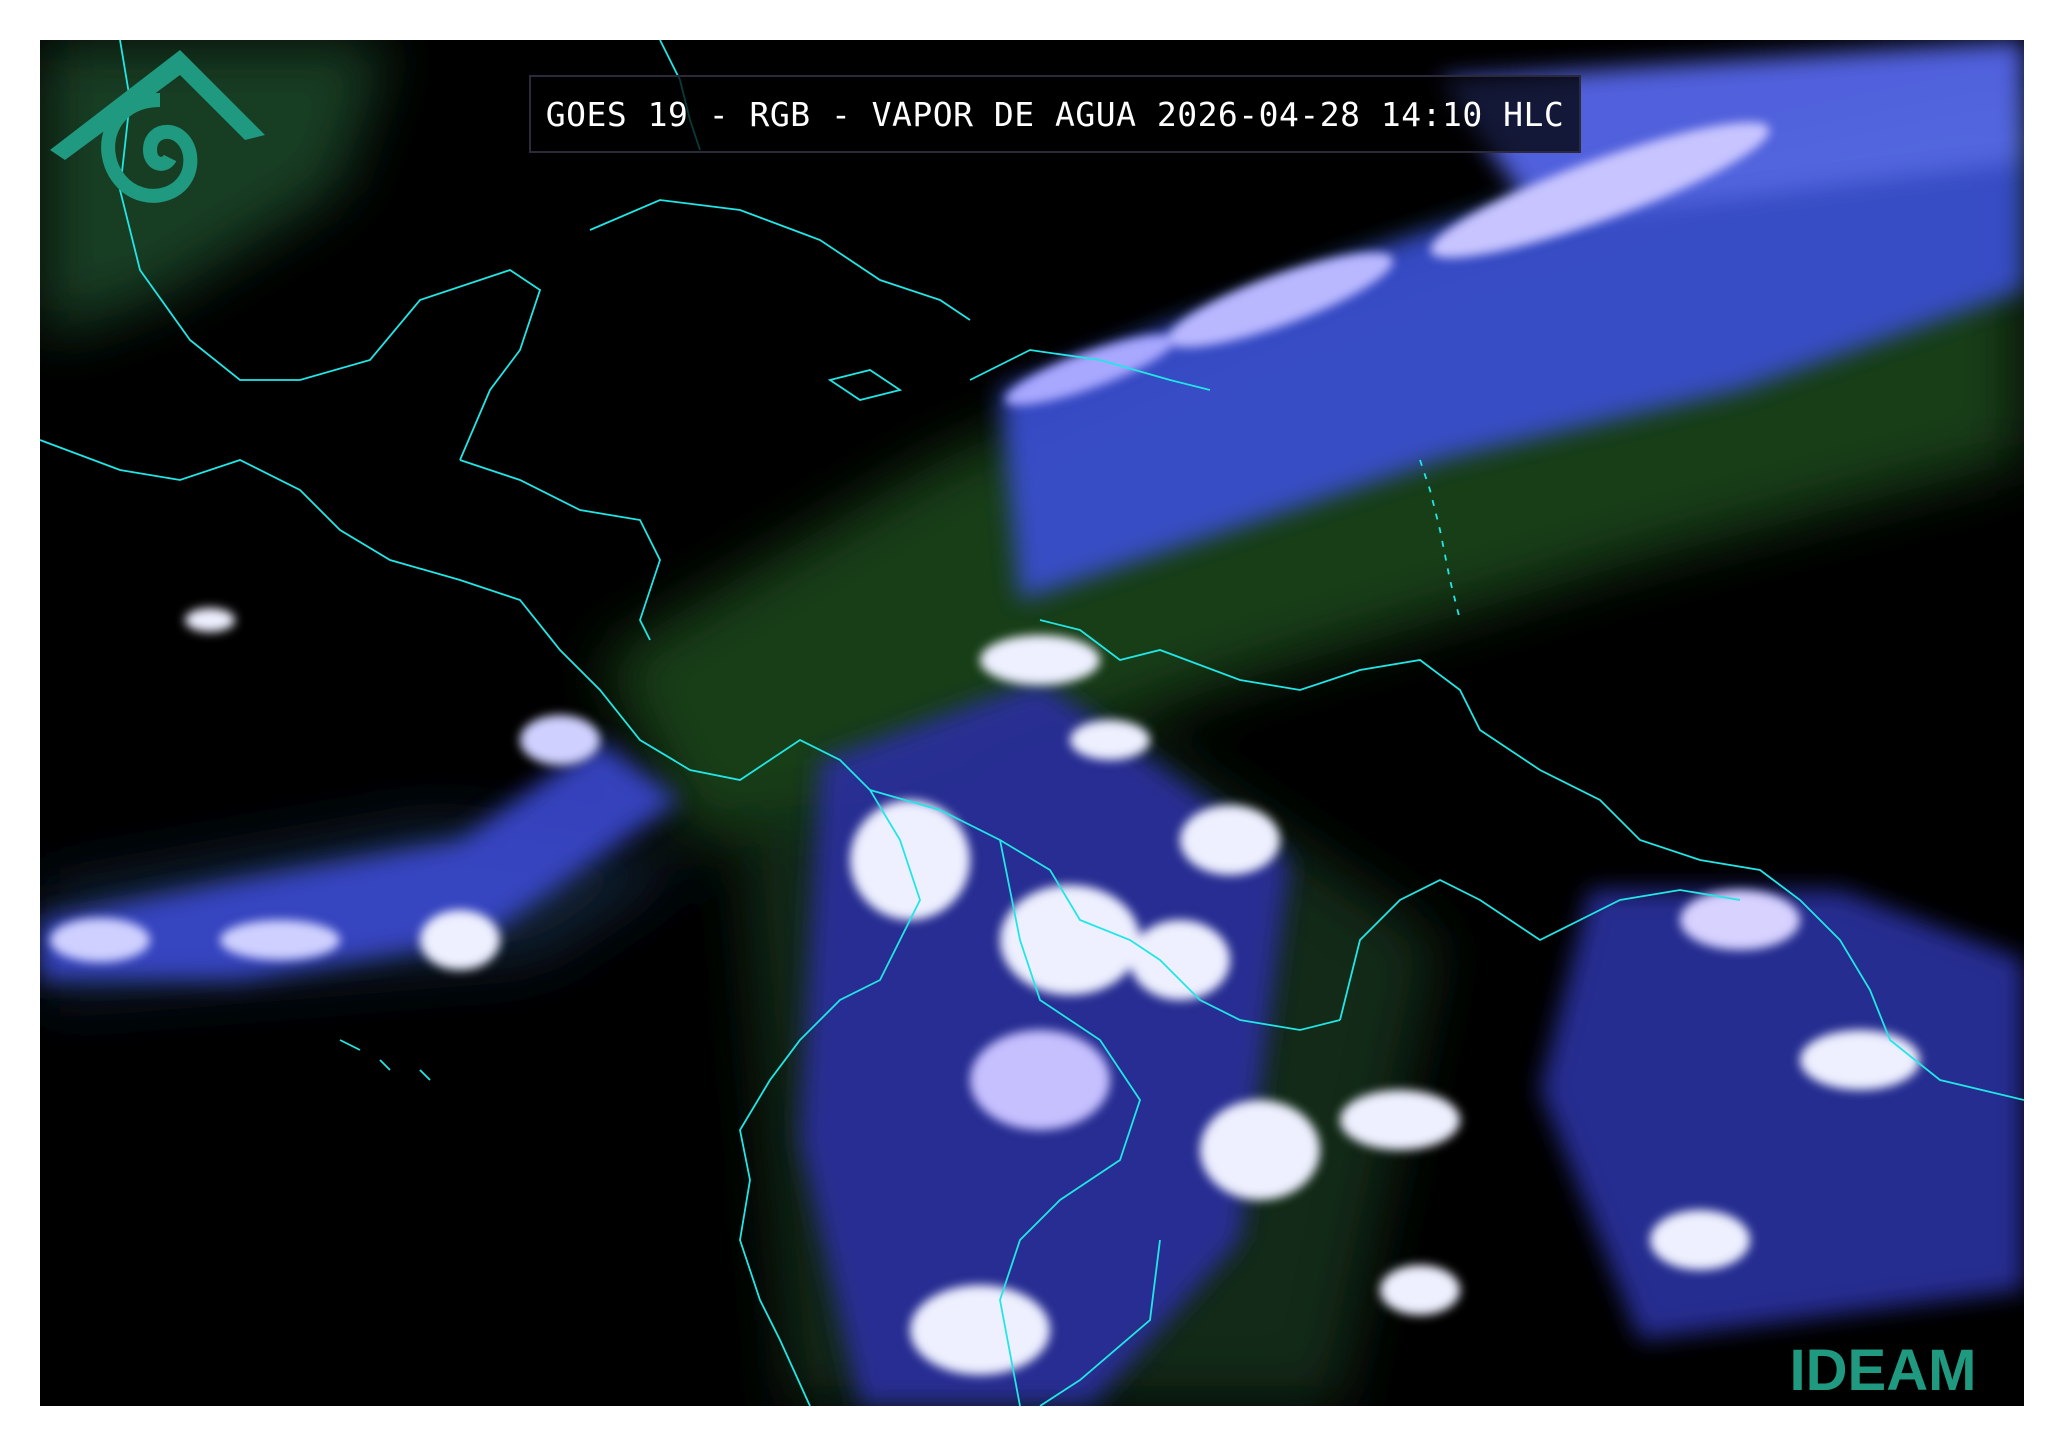 The image size is (2063, 1447). I want to click on ideam-logo-text: IDEAM, so click(1883, 1370).